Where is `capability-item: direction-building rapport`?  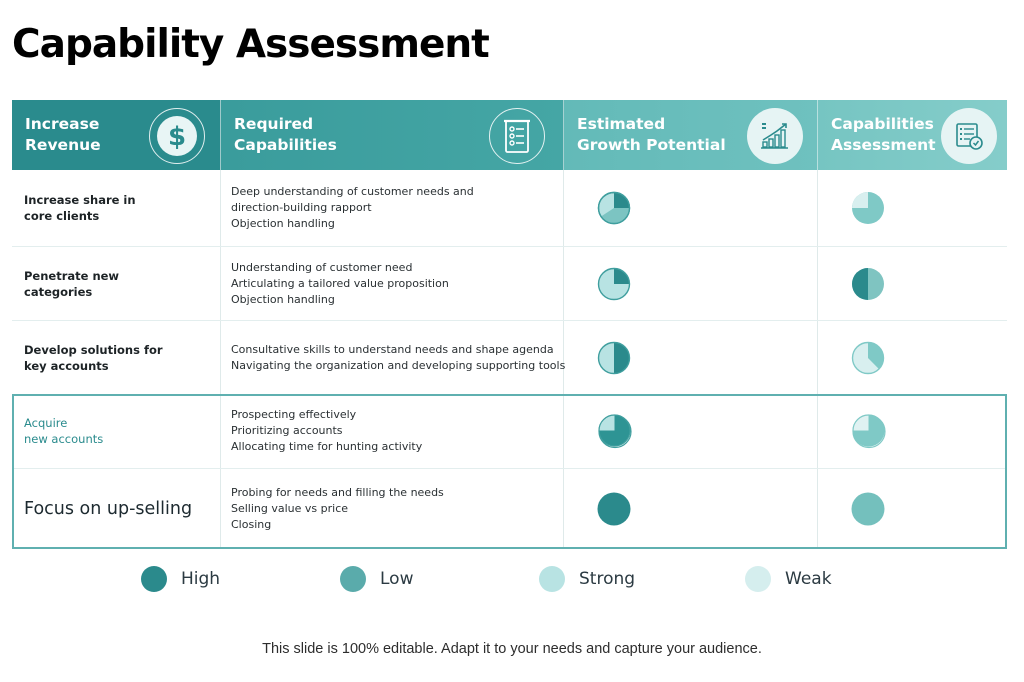
capability-item: direction-building rapport is located at coordinates (301, 207).